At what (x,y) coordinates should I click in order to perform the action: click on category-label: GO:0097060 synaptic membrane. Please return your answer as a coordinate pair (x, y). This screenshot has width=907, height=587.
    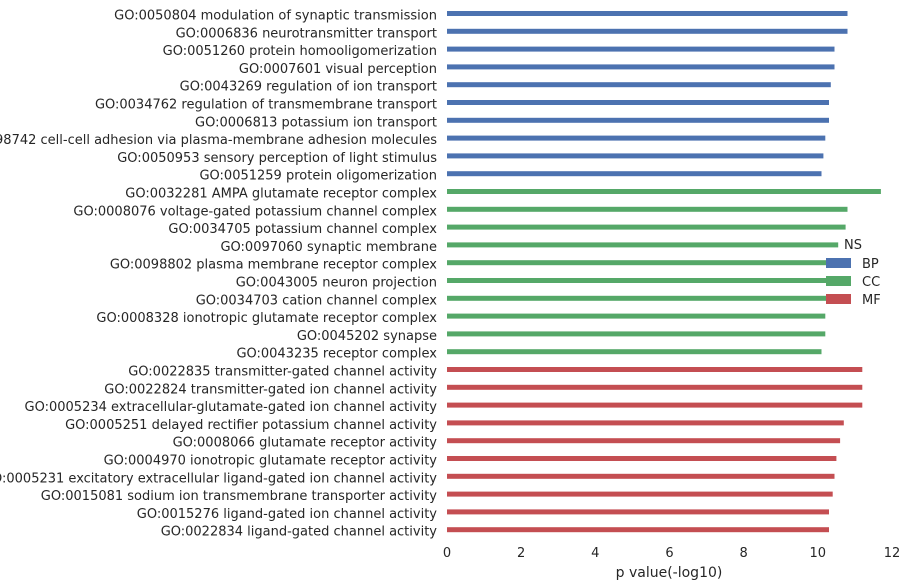
    Looking at the image, I should click on (328, 247).